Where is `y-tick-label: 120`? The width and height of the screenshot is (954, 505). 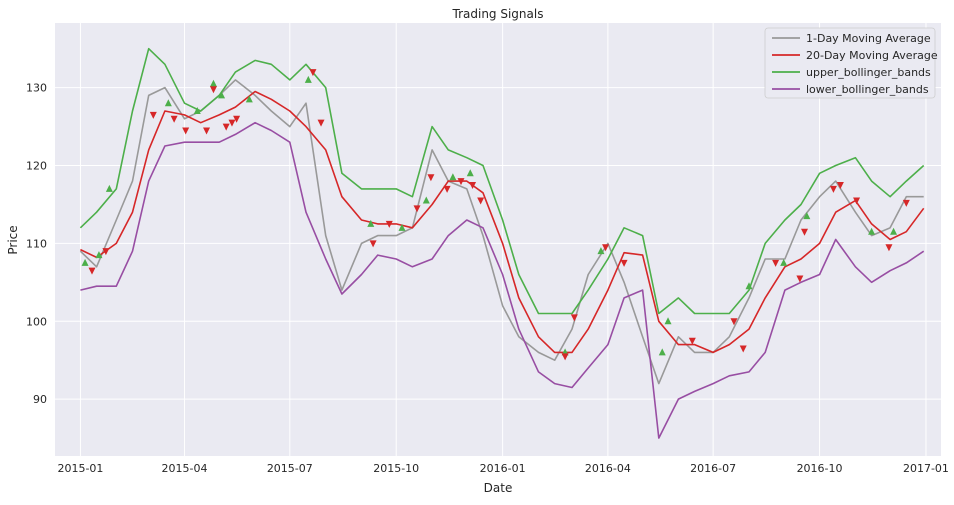 y-tick-label: 120 is located at coordinates (36, 166).